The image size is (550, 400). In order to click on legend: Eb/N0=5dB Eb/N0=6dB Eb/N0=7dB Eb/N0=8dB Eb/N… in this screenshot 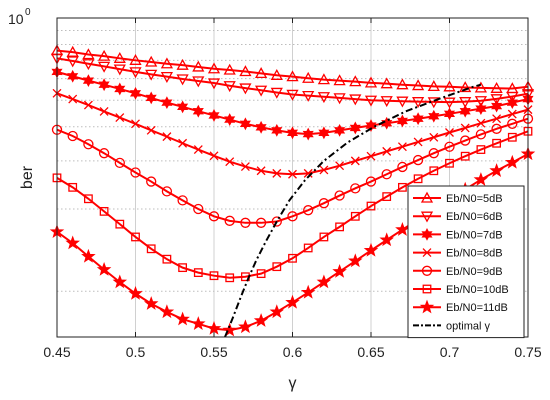, I will do `click(466, 262)`.